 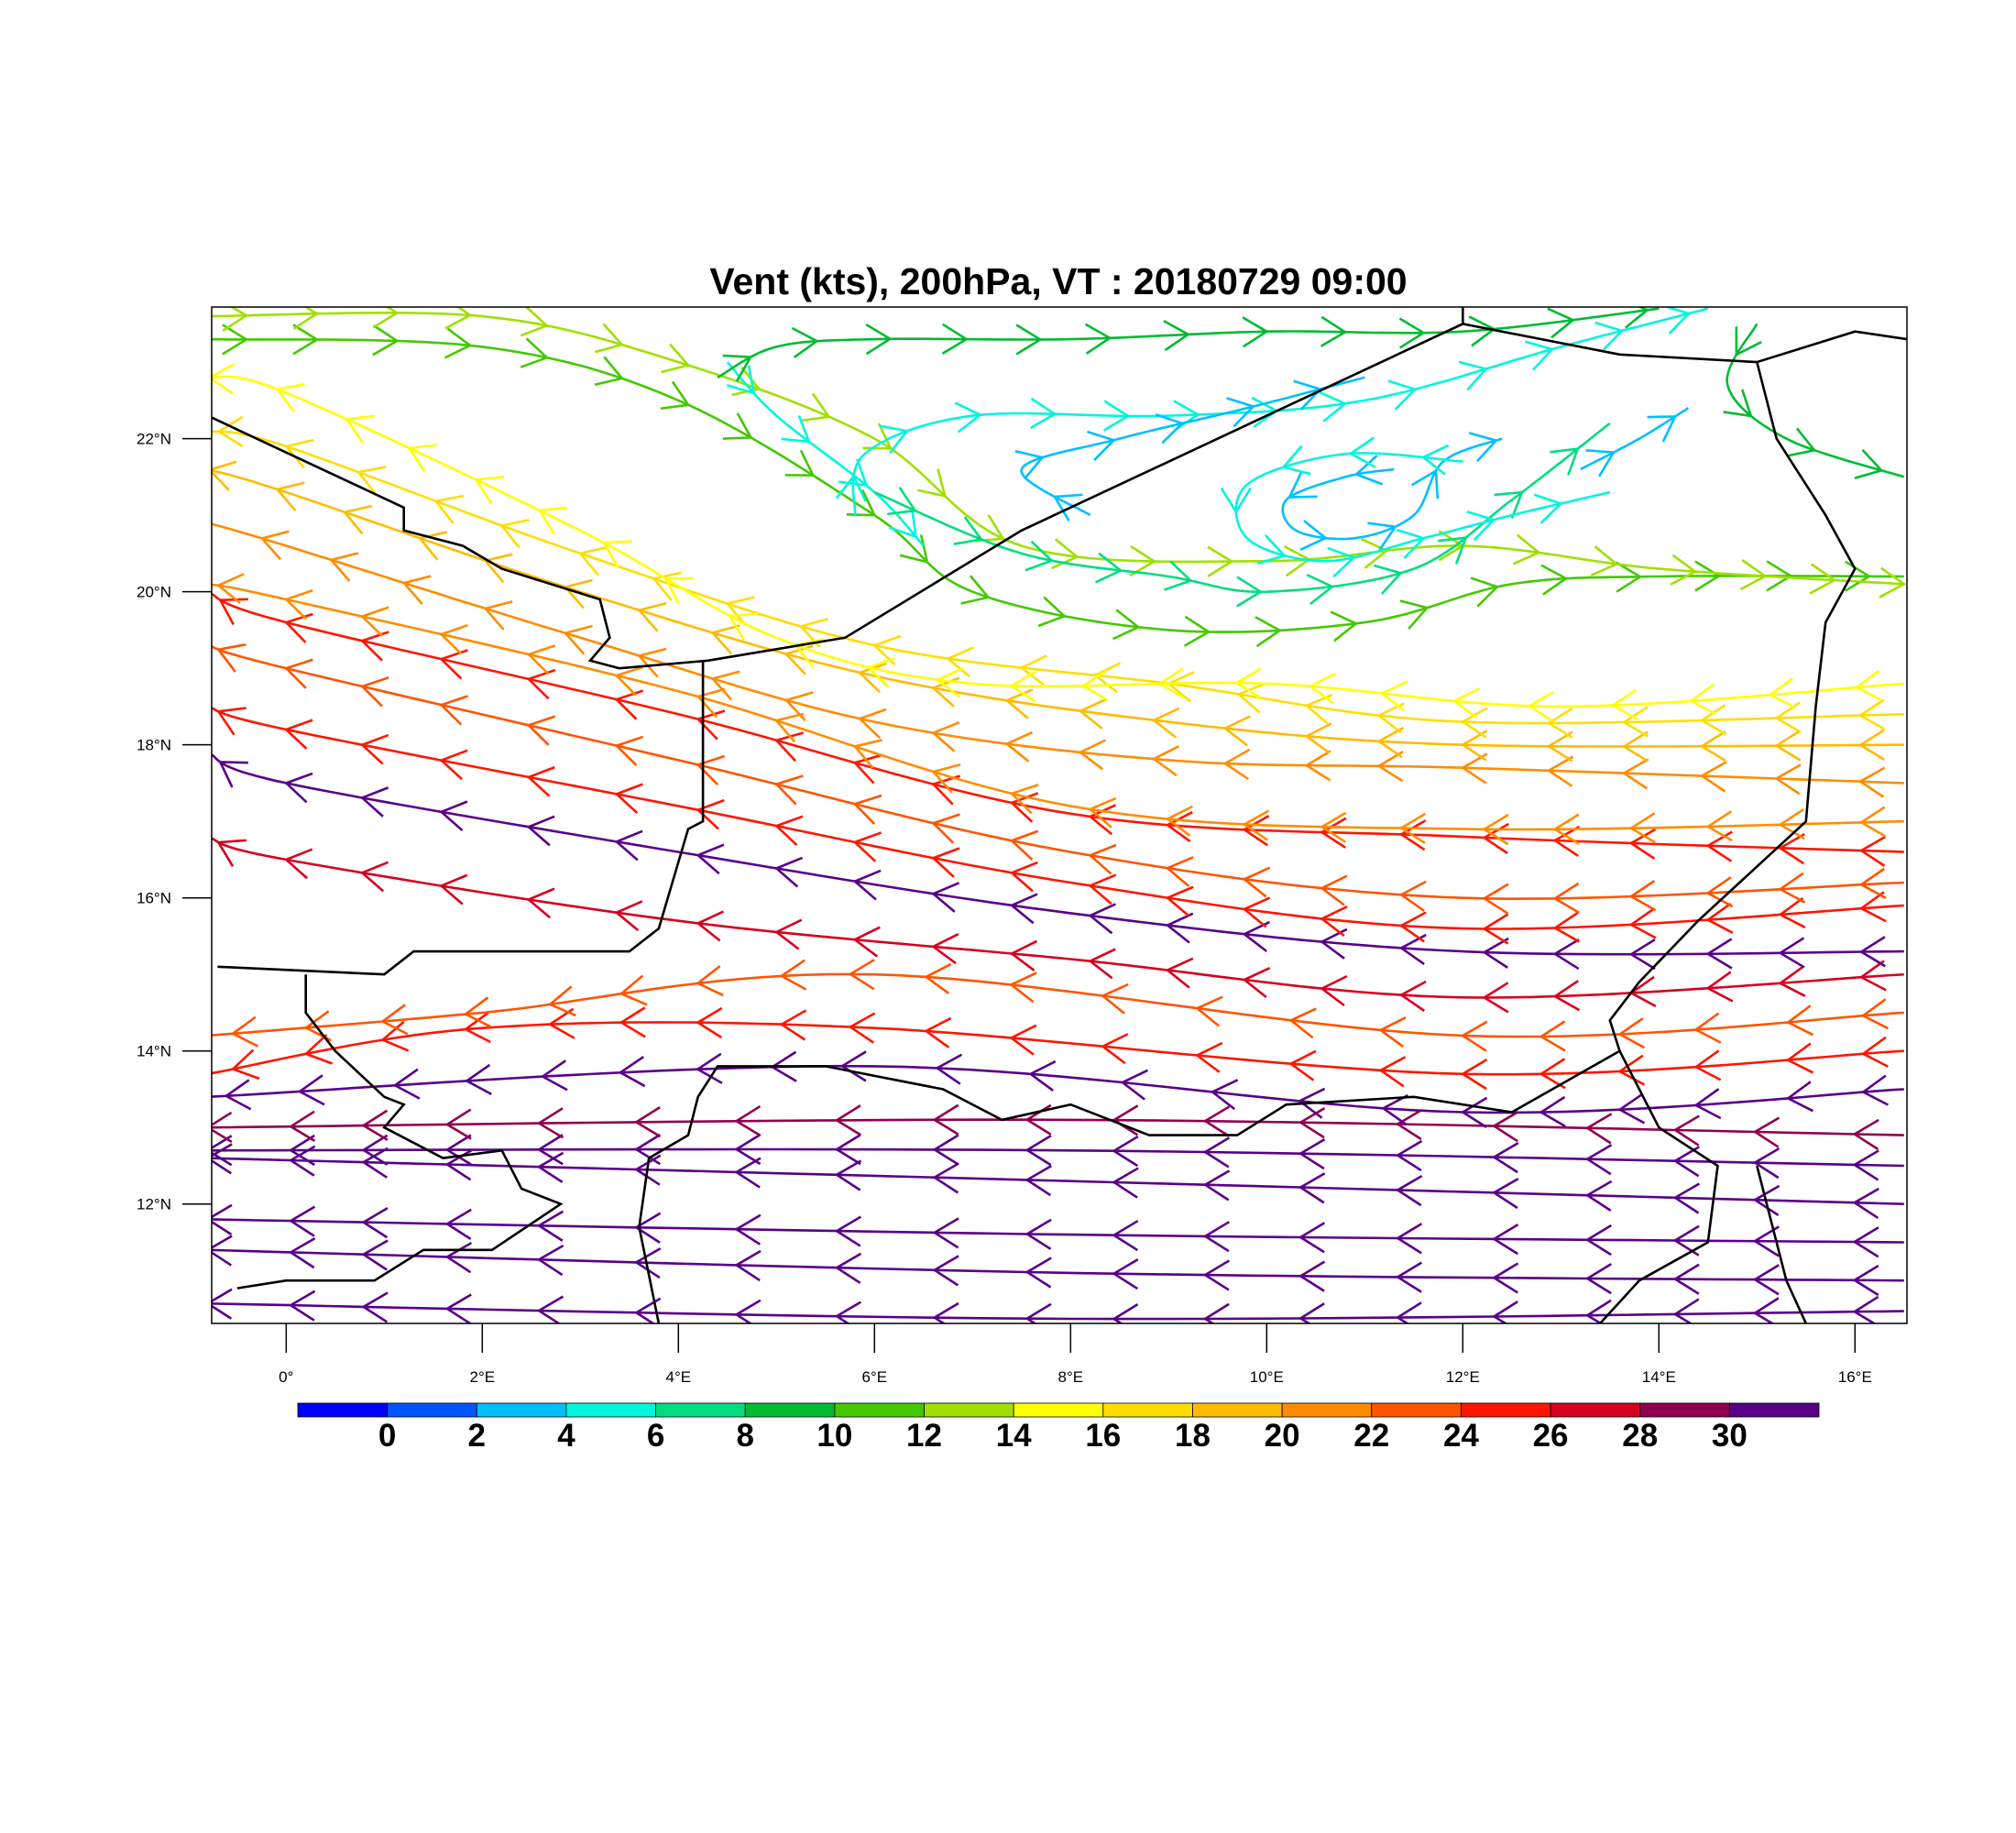 What do you see at coordinates (461, 818) in the screenshot?
I see `country-border` at bounding box center [461, 818].